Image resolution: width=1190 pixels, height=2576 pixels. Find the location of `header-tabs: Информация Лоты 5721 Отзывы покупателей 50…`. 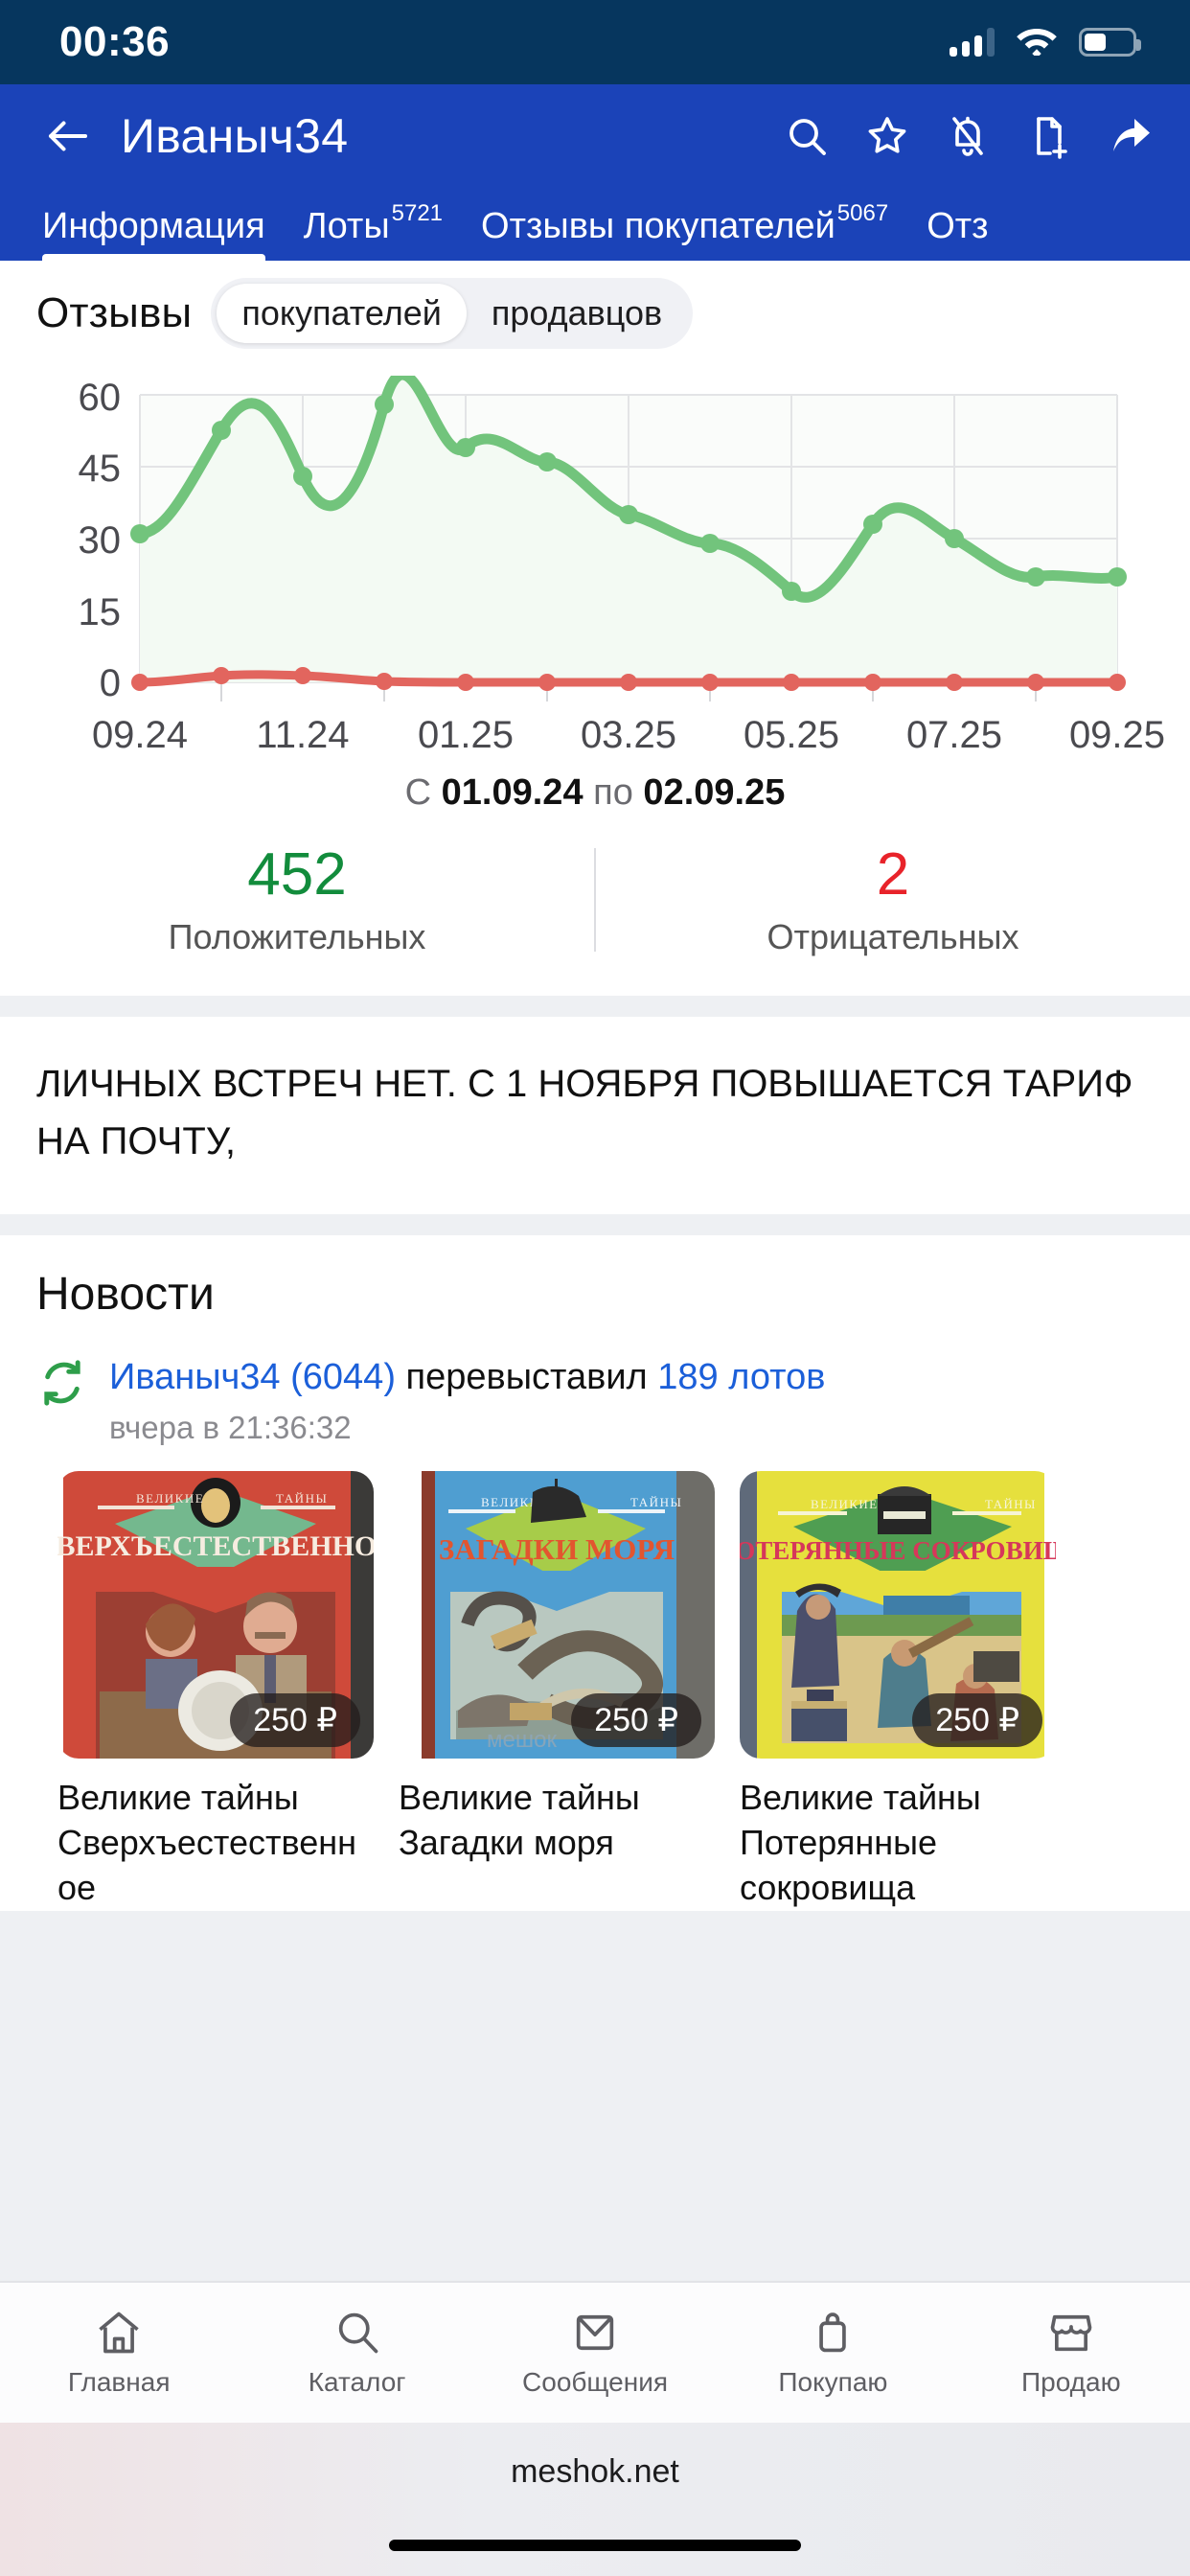

header-tabs: Информация Лоты 5721 Отзывы покупателей 50… is located at coordinates (595, 224).